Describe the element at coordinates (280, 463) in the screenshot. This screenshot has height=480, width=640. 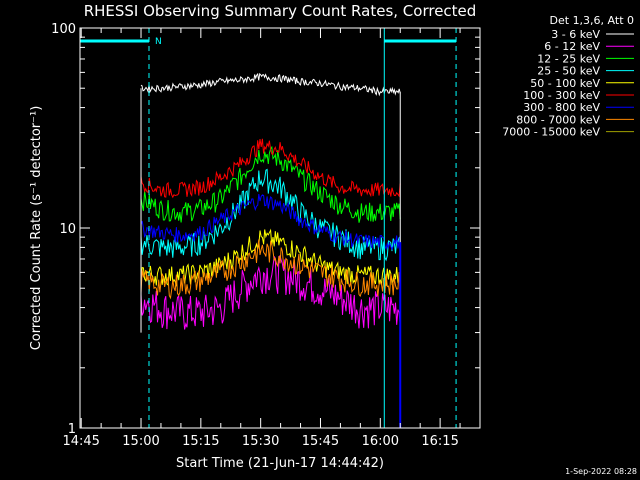
I see `x-axis-label: Start Time (21-Jun-17 14:44:42)` at that location.